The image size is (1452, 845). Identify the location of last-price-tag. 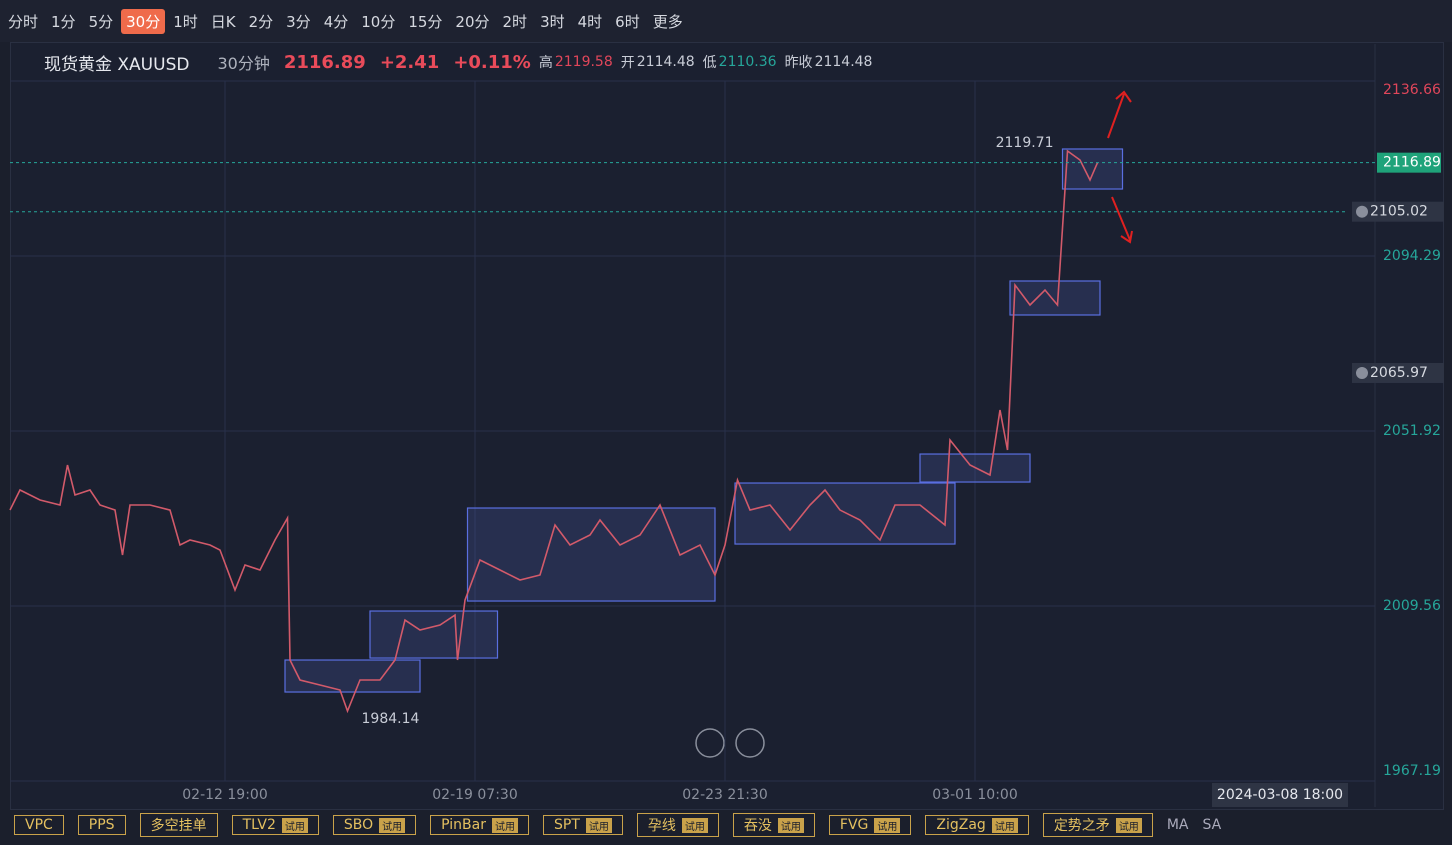
(1409, 162).